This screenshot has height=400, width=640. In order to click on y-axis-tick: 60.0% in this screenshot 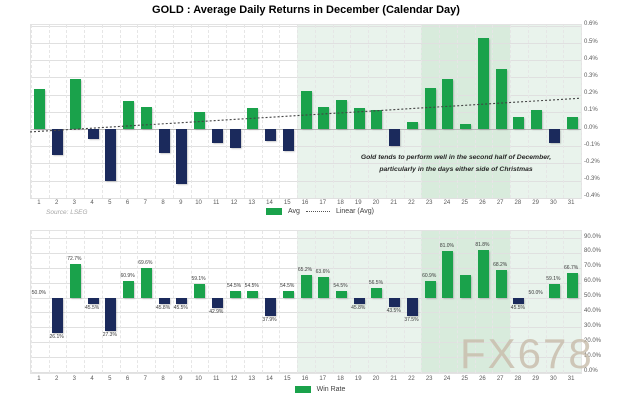, I will do `click(593, 281)`.